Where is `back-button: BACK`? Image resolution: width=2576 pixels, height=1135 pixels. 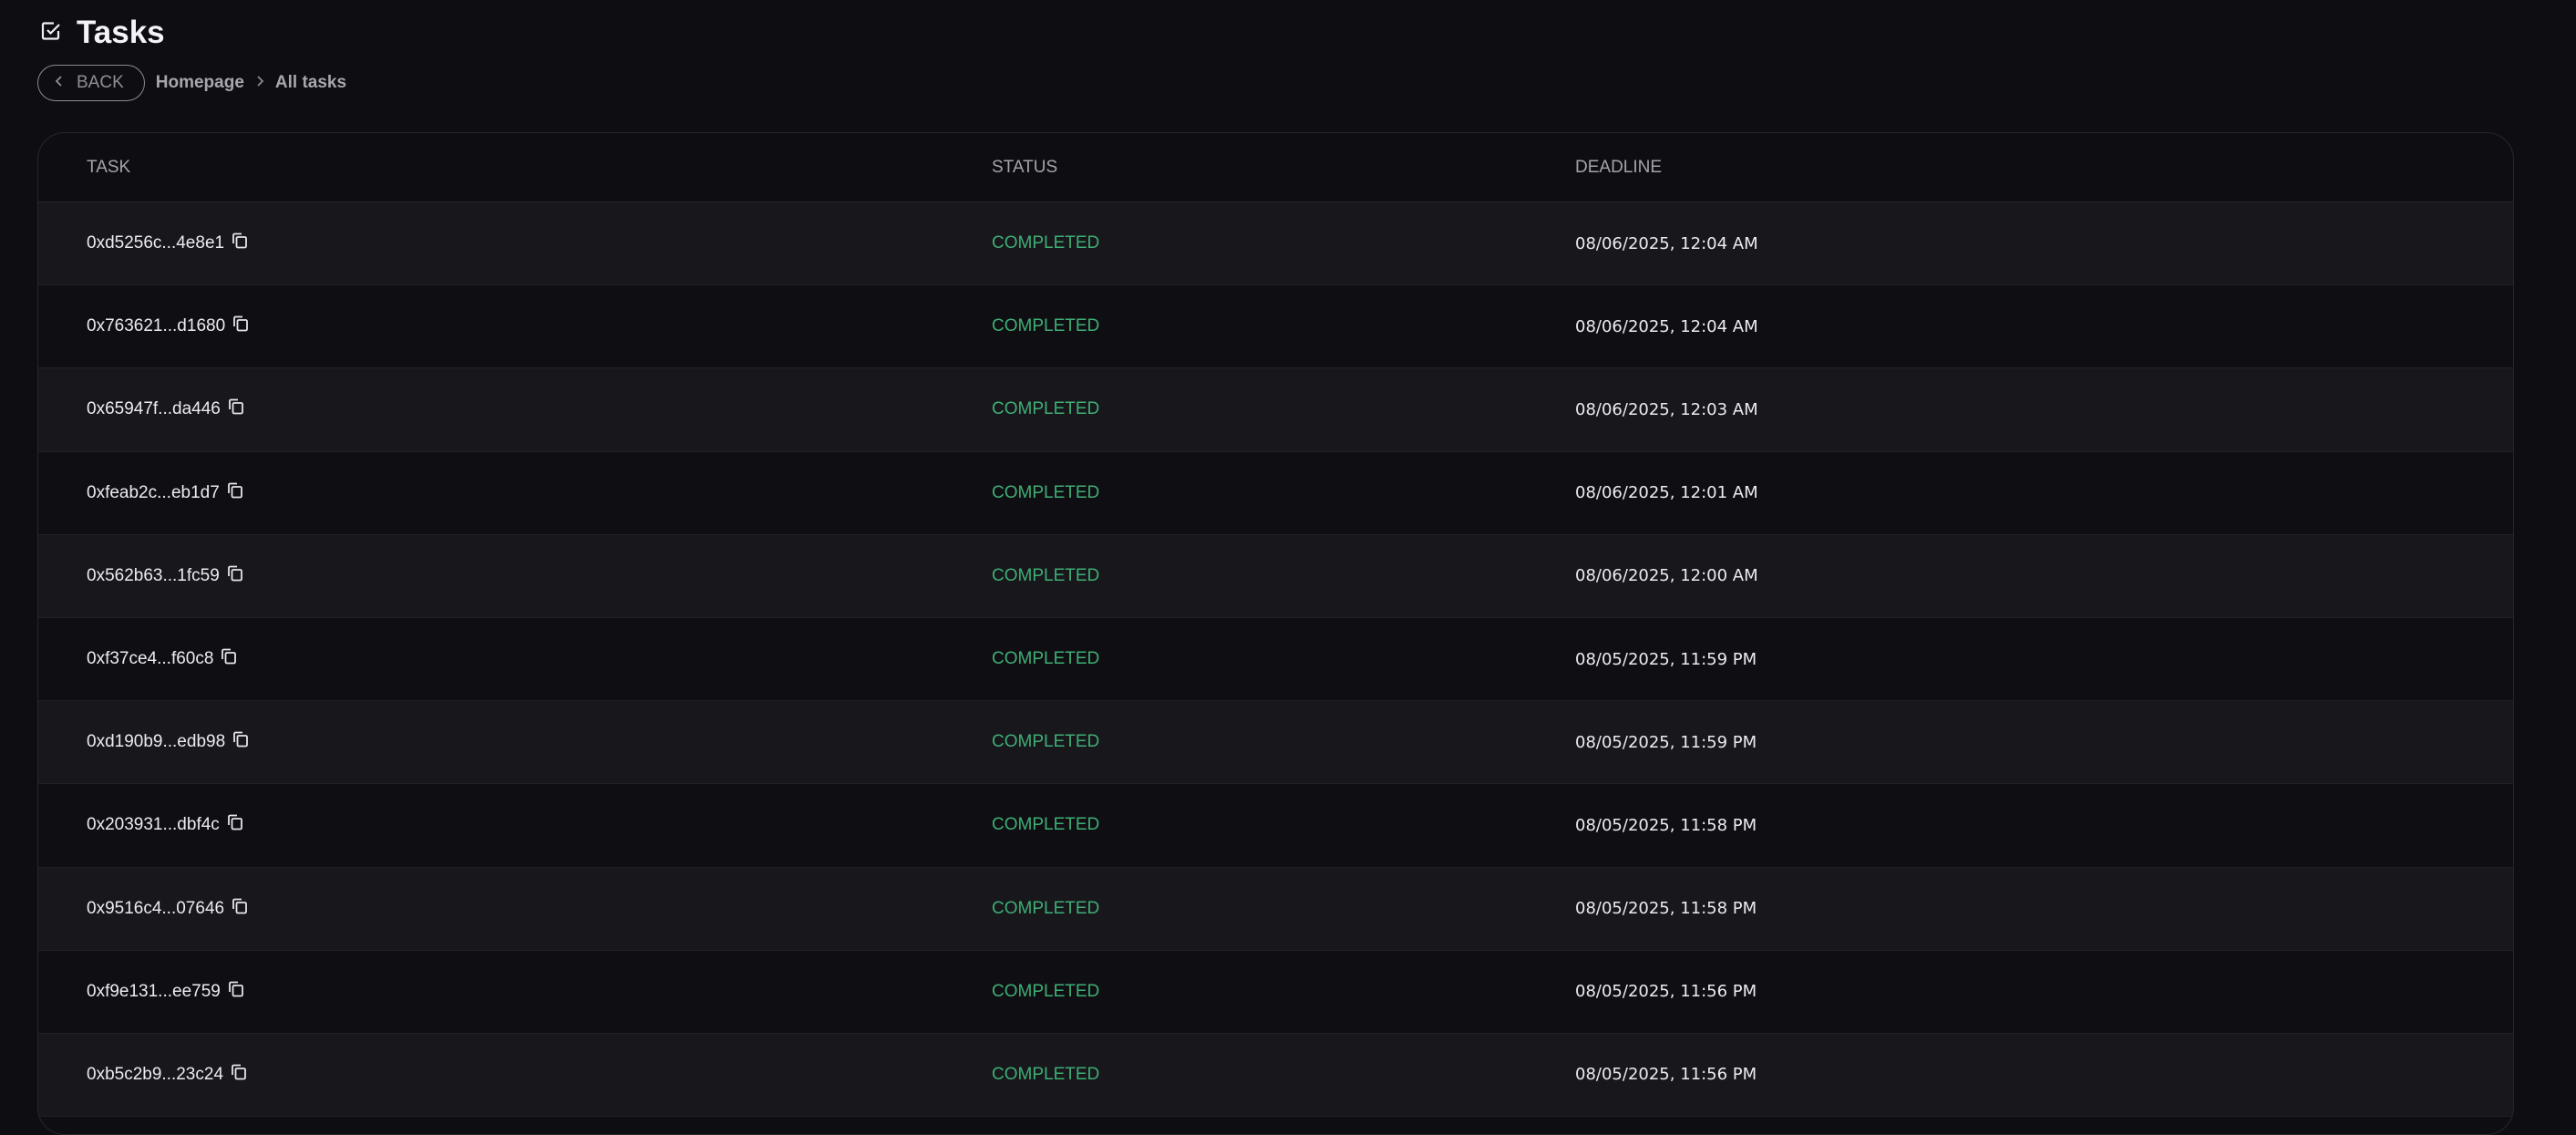
back-button: BACK is located at coordinates (91, 83).